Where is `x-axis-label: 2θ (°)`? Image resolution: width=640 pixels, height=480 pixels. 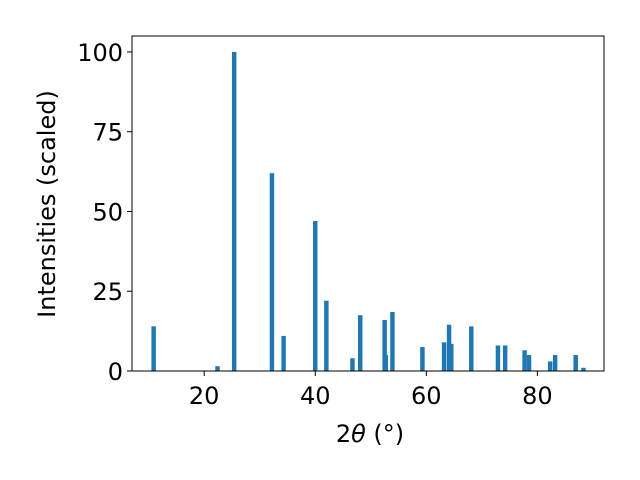 x-axis-label: 2θ (°) is located at coordinates (370, 434).